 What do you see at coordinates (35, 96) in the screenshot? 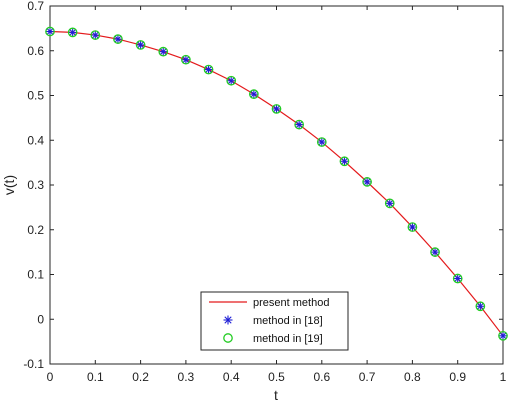
I see `y-tick-label: 0.5` at bounding box center [35, 96].